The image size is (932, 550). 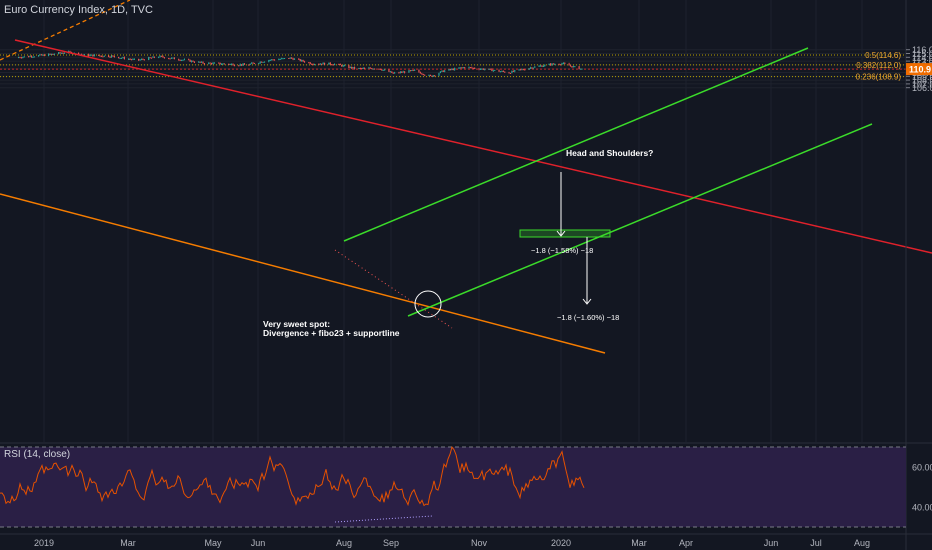 What do you see at coordinates (393, 289) in the screenshot?
I see `divergence-dotted-line` at bounding box center [393, 289].